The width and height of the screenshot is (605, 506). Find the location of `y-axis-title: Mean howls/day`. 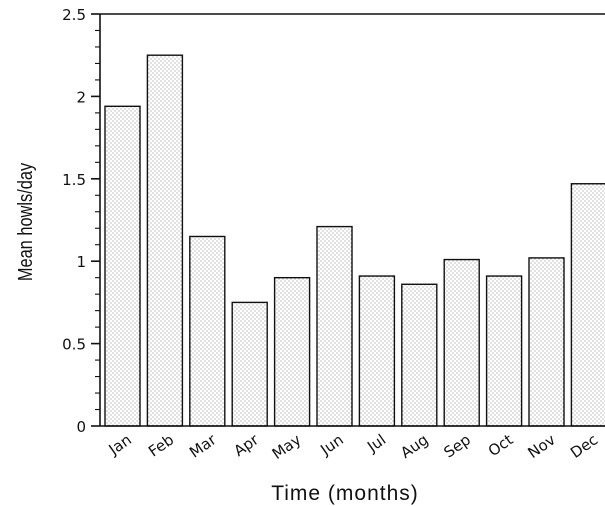

y-axis-title: Mean howls/day is located at coordinates (24, 221).